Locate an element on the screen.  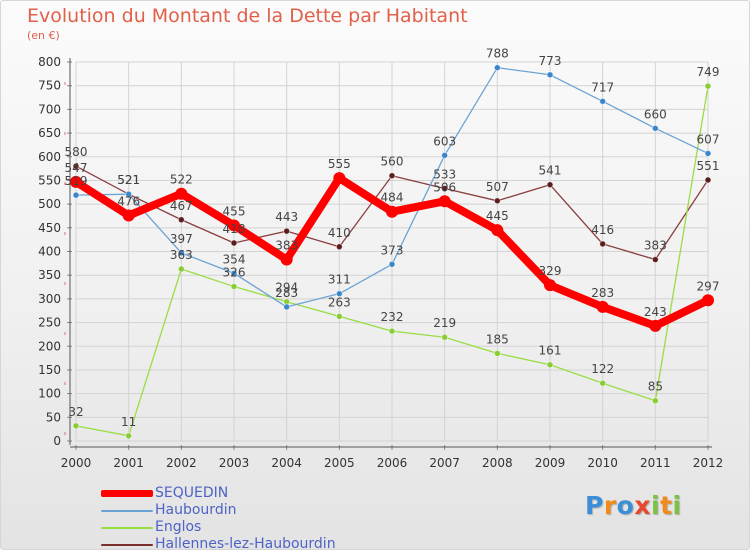
y-tick-label: 450 is located at coordinates (49, 228).